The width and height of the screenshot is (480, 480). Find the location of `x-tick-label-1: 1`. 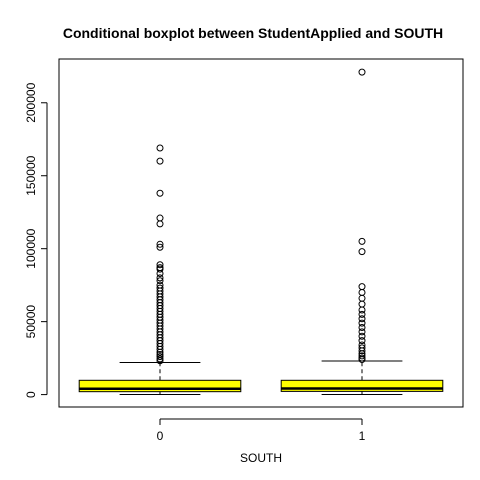

x-tick-label-1: 1 is located at coordinates (362, 436).